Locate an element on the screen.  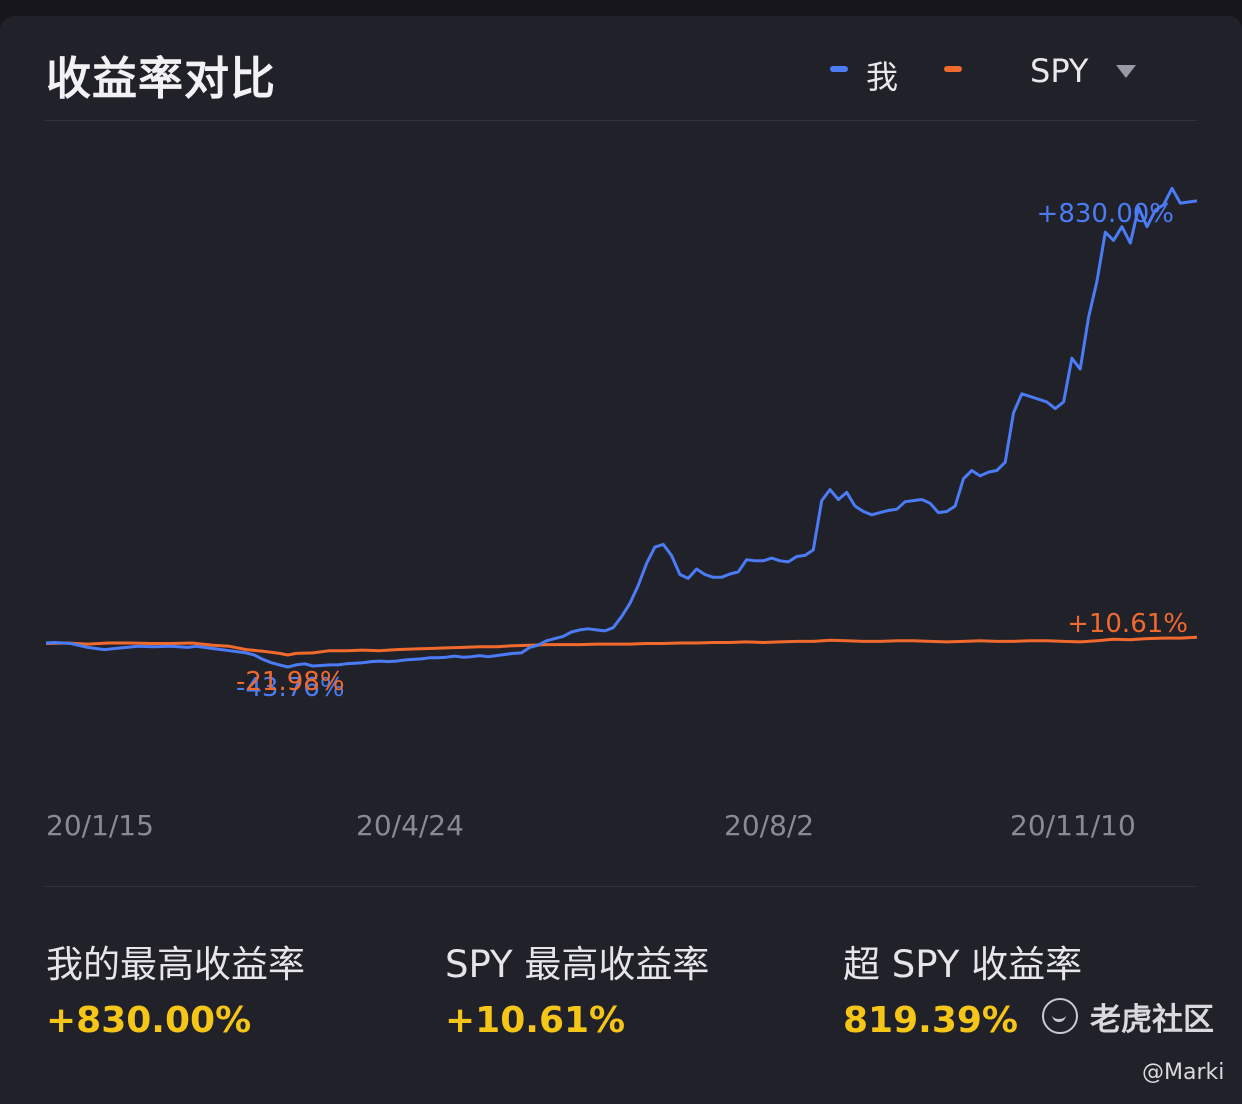
watermark-credit: @Marki is located at coordinates (1183, 1072).